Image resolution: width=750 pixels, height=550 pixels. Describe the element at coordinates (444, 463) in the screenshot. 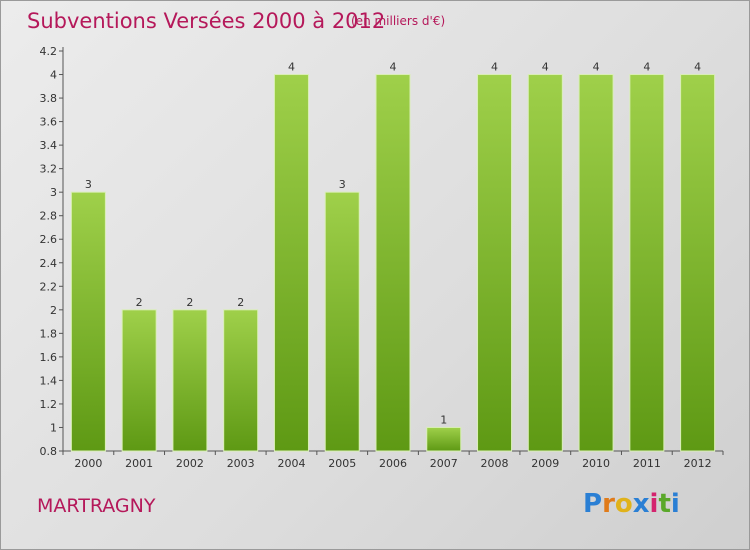

I see `x-tick-label: 2007` at that location.